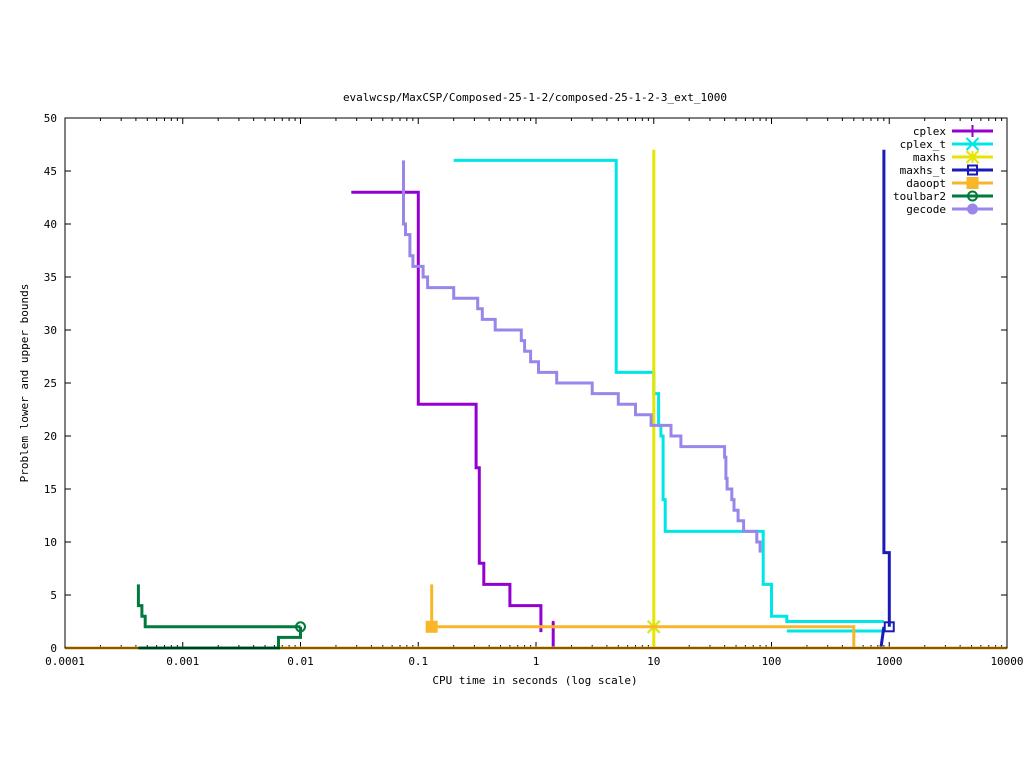  Describe the element at coordinates (418, 661) in the screenshot. I see `x-tick-label: 0.1` at that location.